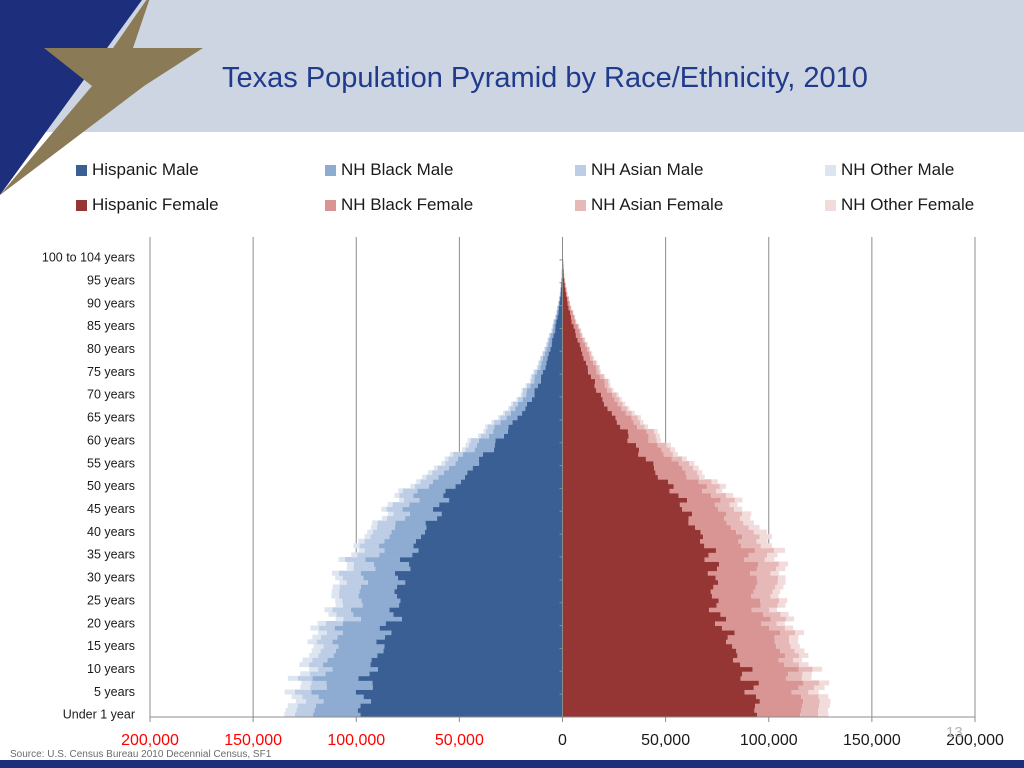 The width and height of the screenshot is (1024, 768). I want to click on legend-hispanic-female: Hispanic Female, so click(147, 205).